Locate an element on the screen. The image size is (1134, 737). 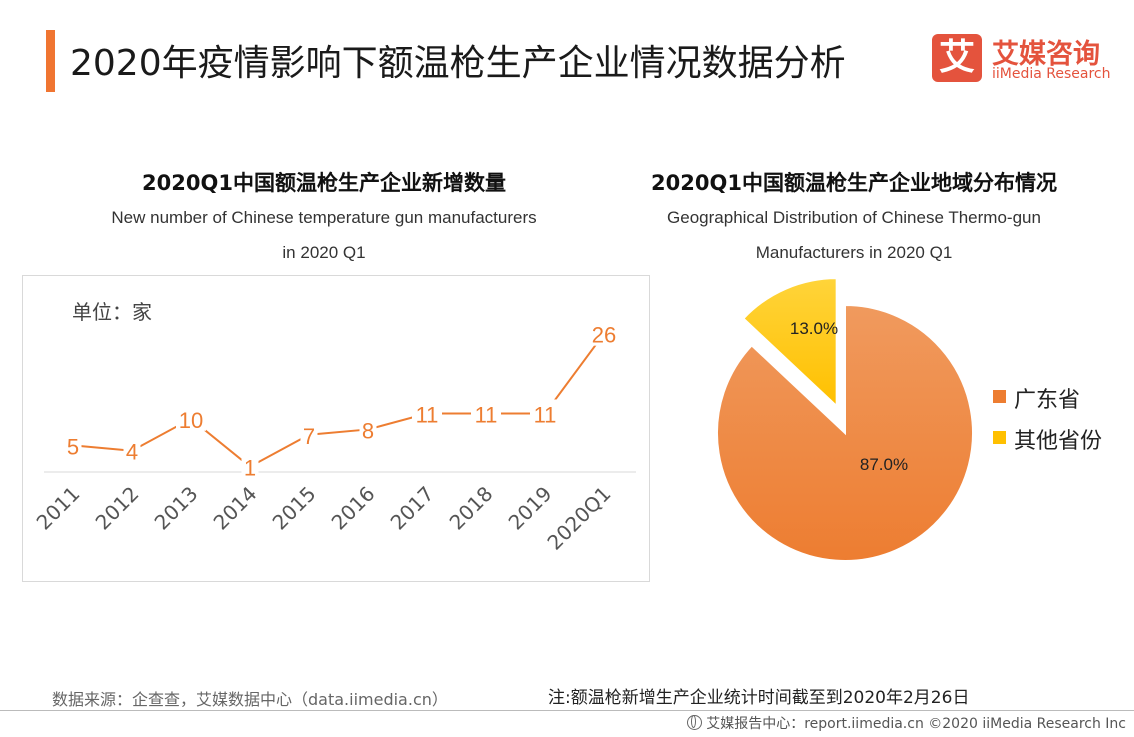
pie-slice-guangdong is located at coordinates (845, 432).